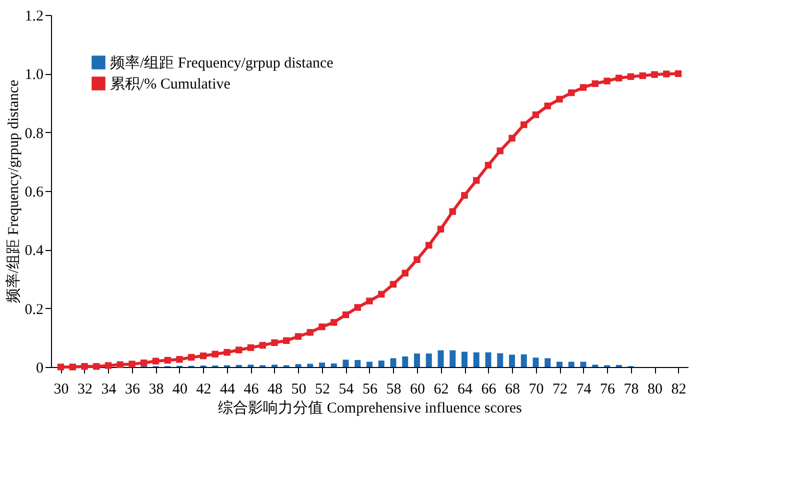 The height and width of the screenshot is (495, 808). What do you see at coordinates (275, 390) in the screenshot?
I see `x-tick-label: 48` at bounding box center [275, 390].